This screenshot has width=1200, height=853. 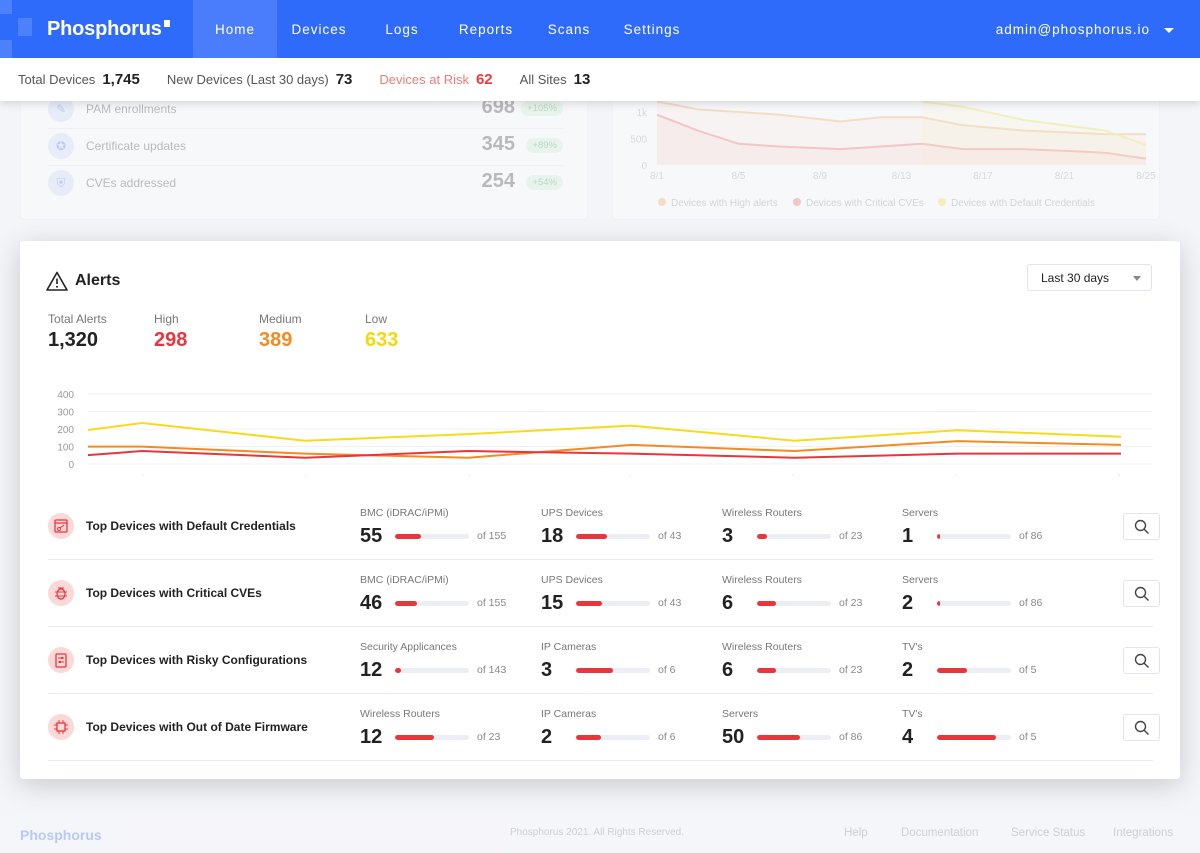 What do you see at coordinates (235, 29) in the screenshot?
I see `nav-home: Home` at bounding box center [235, 29].